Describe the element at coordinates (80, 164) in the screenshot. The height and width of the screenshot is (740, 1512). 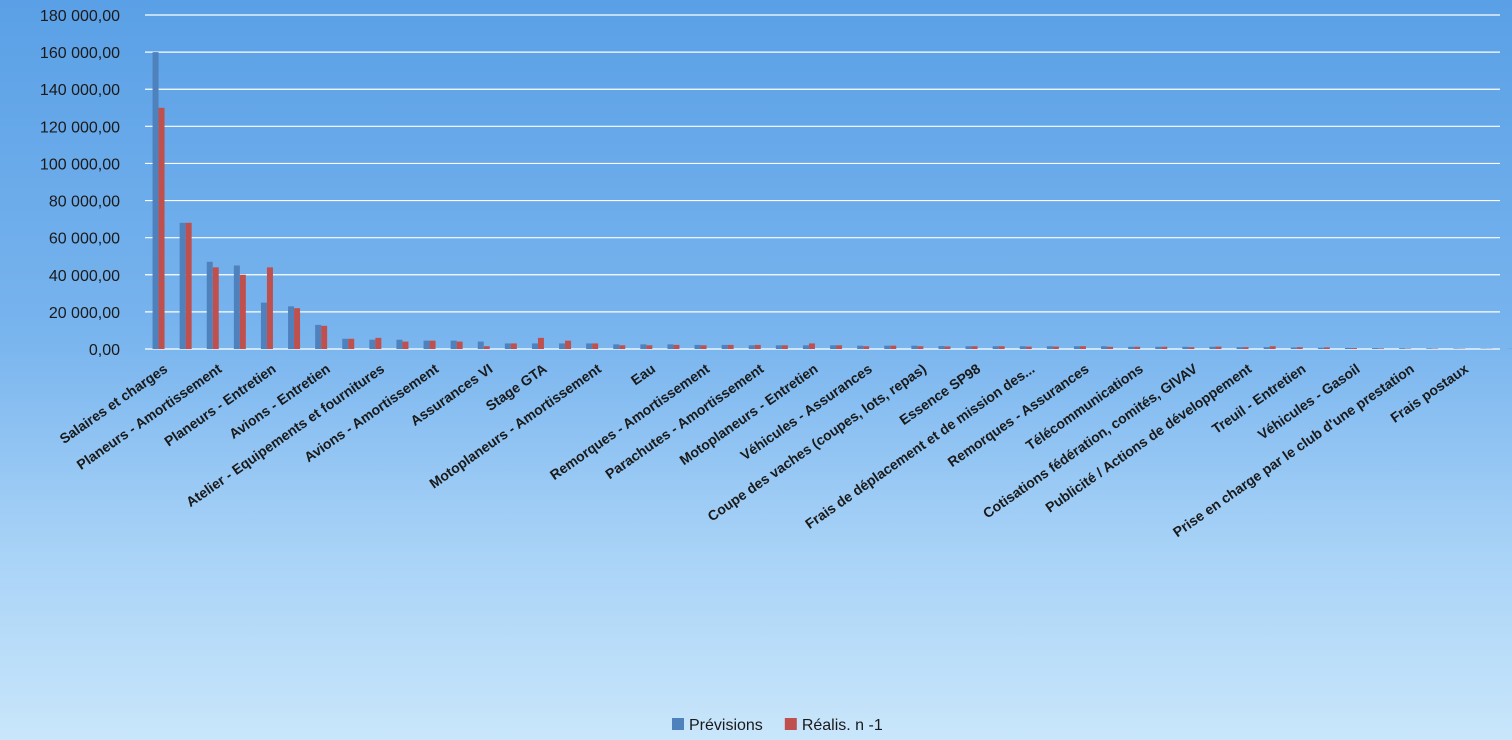
I see `y-tick-label: 100 000,00` at that location.